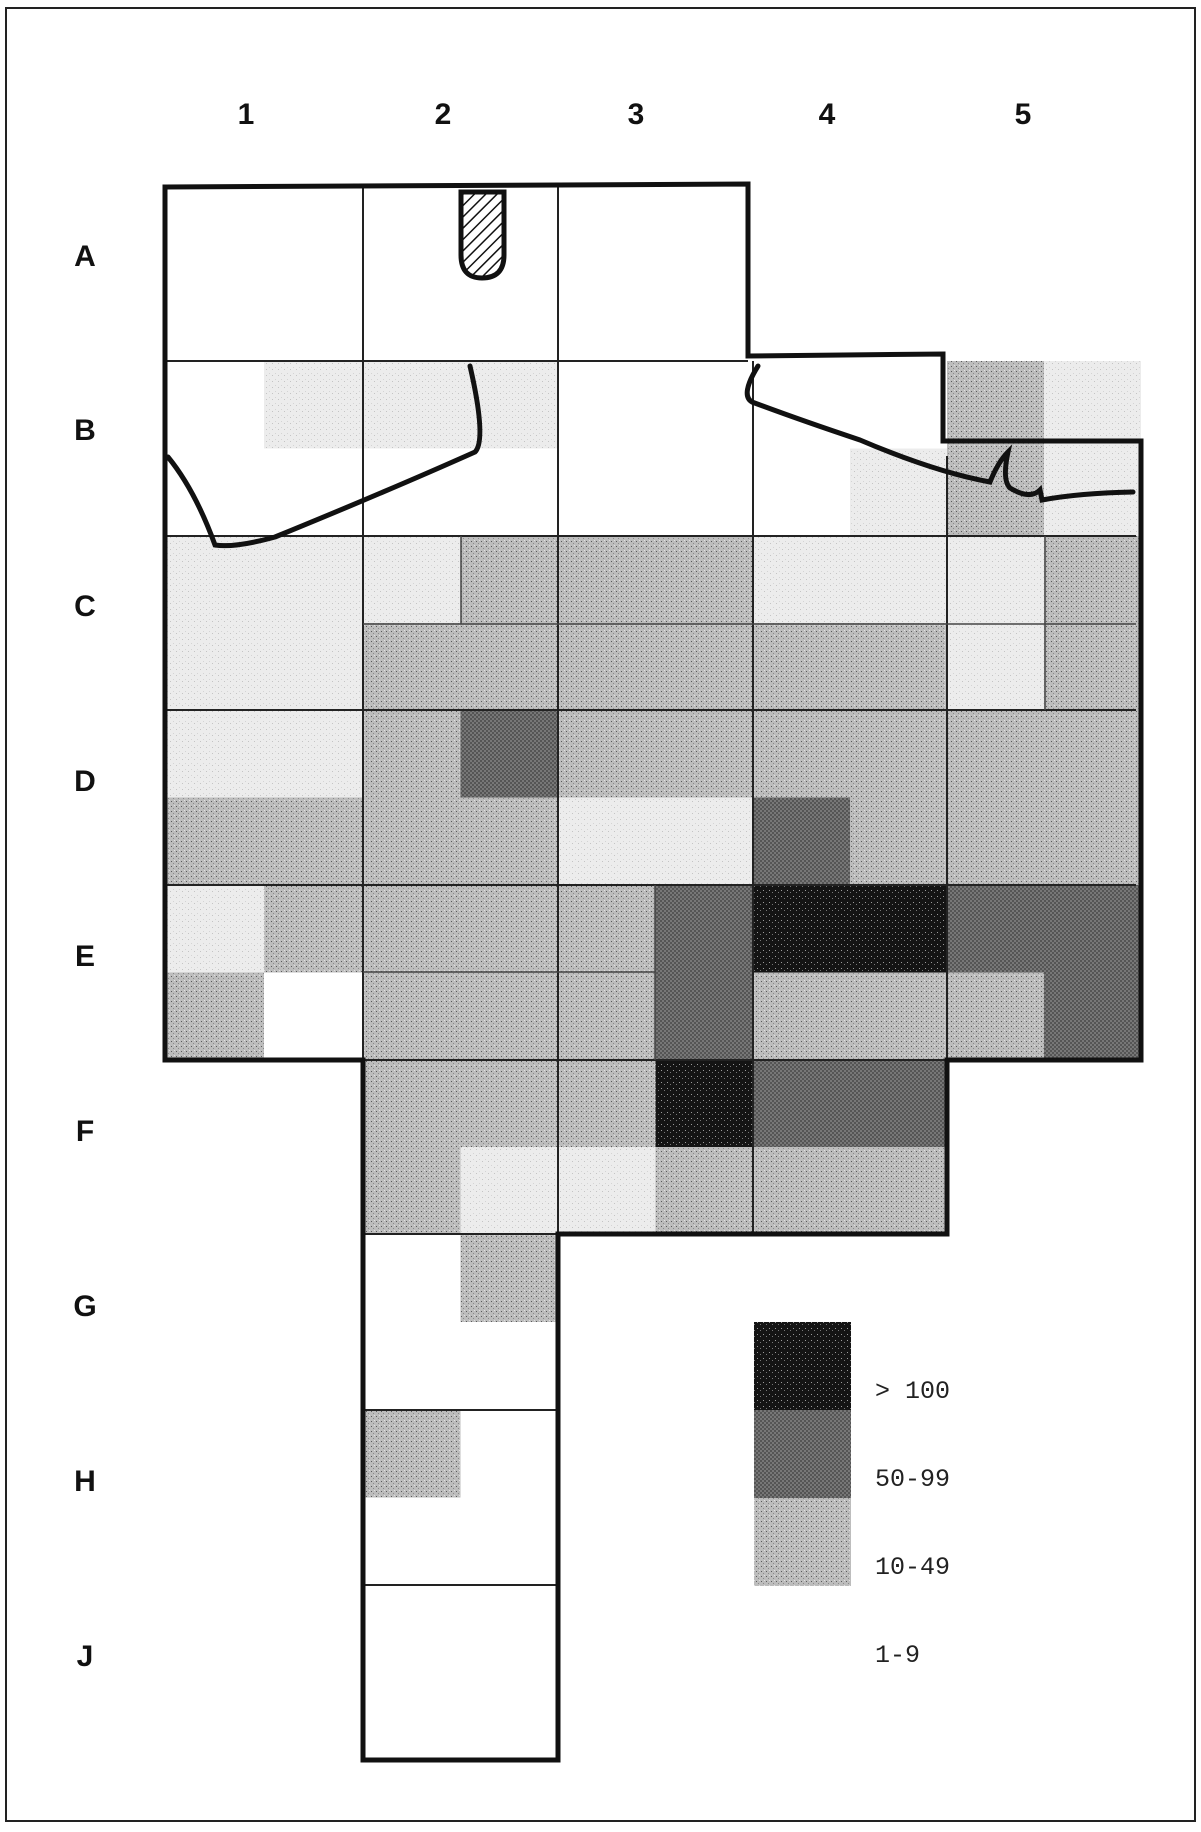 This screenshot has width=1201, height=1832. I want to click on feature-outline-b1-b2, so click(324, 456).